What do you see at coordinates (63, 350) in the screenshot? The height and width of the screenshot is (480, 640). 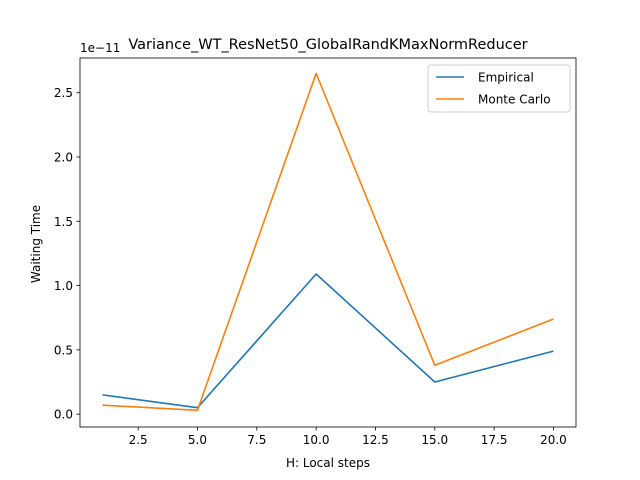 I see `y-tick-label: 0.5` at bounding box center [63, 350].